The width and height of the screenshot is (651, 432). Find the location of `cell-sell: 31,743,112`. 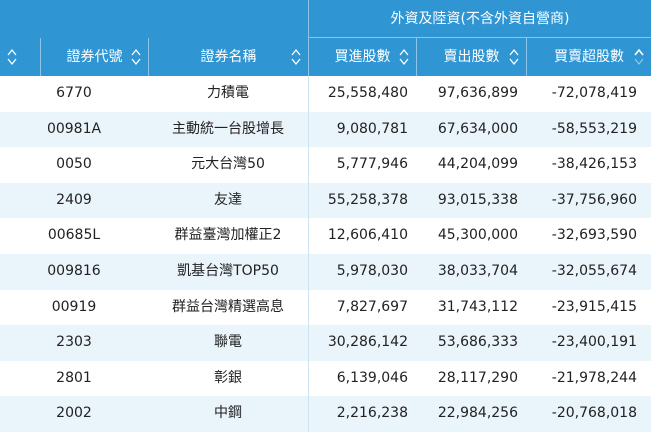

cell-sell: 31,743,112 is located at coordinates (477, 306).